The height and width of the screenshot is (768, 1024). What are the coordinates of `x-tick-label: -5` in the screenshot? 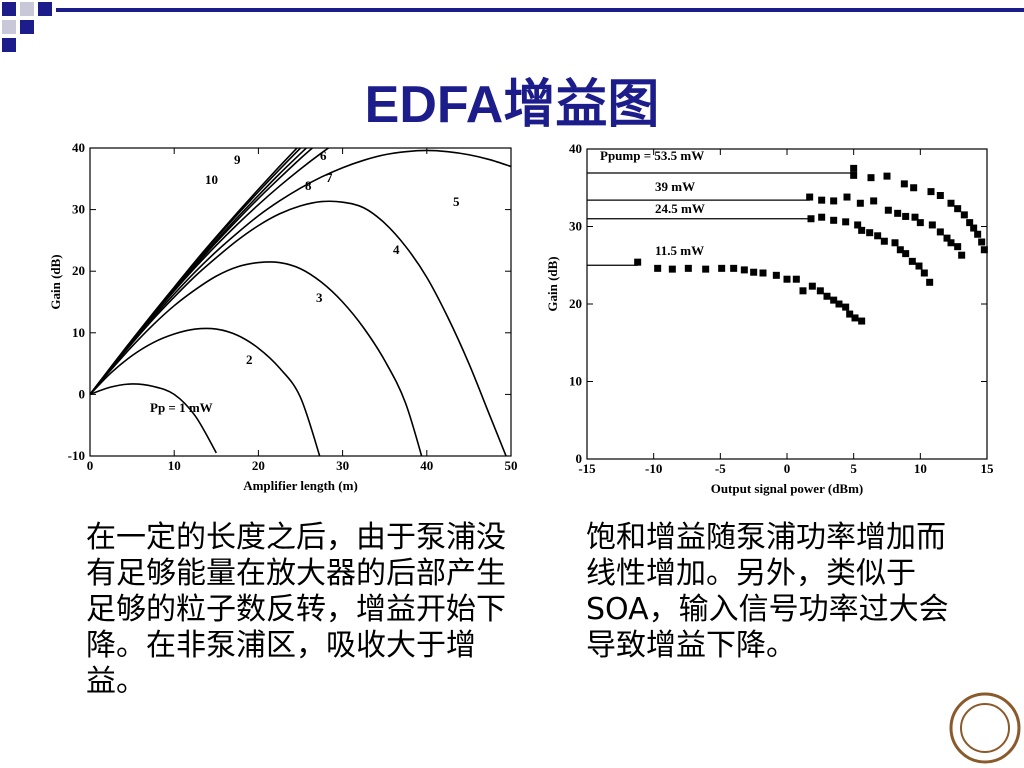 It's located at (720, 468).